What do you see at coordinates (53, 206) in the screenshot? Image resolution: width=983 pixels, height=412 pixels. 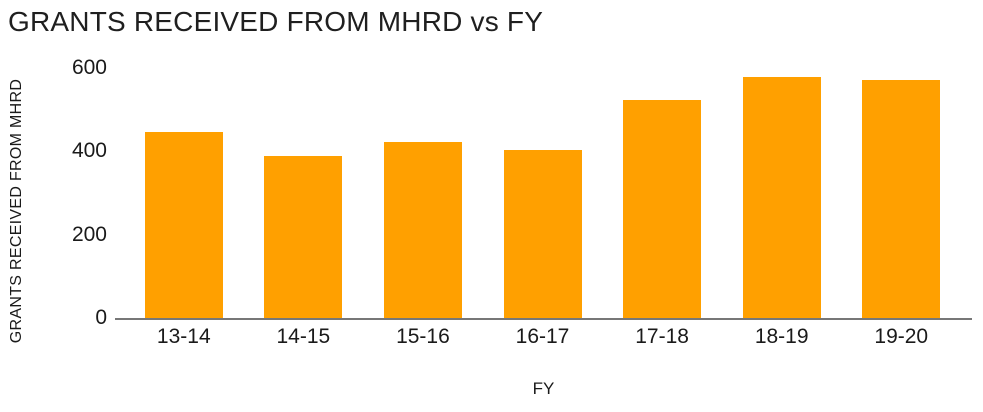 I see `y-axis-tick-labels: 0 200 400 600` at bounding box center [53, 206].